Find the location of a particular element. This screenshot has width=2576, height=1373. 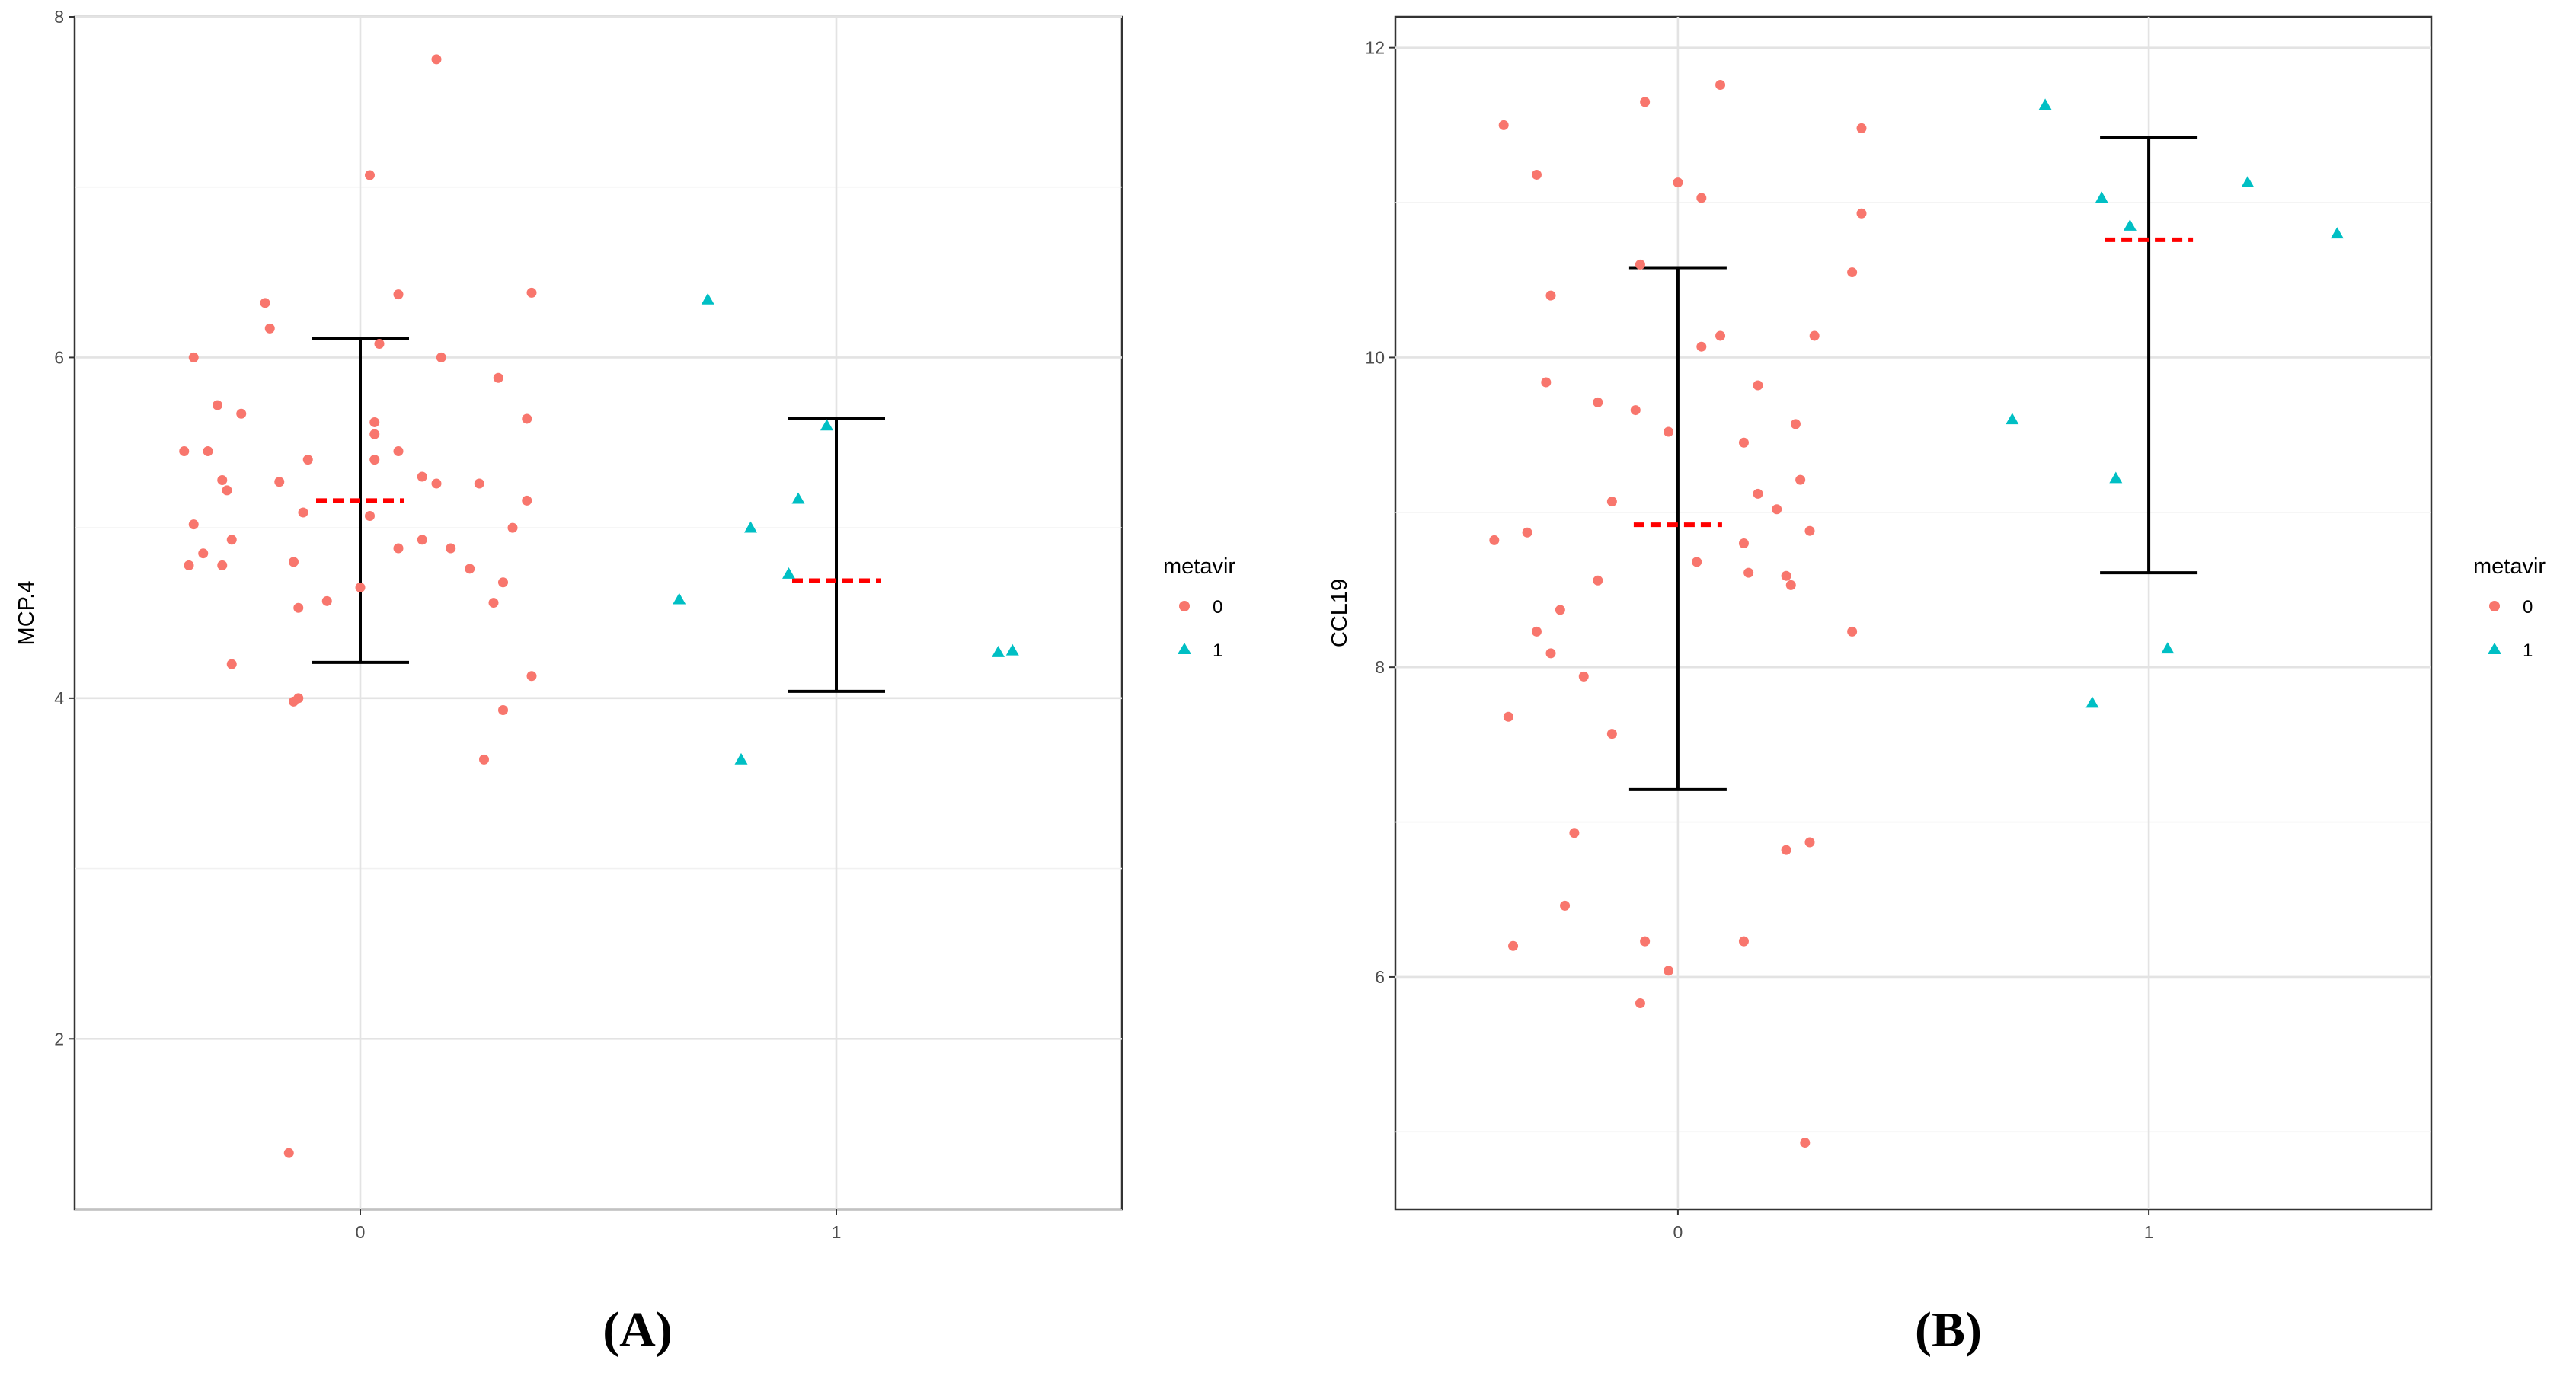

panel-a-y-tick-label: 2 is located at coordinates (59, 1039).